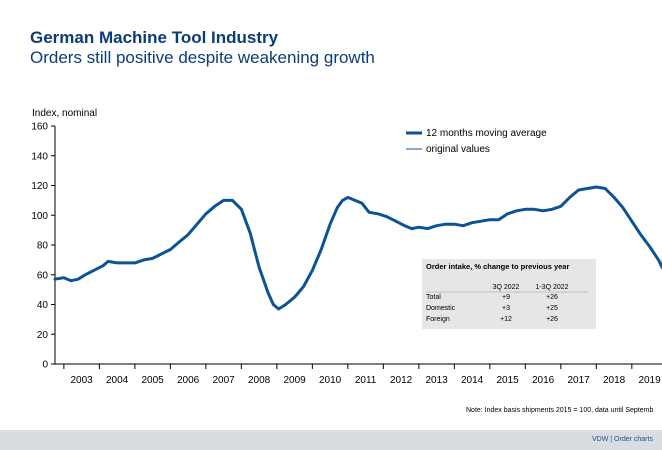 This screenshot has height=450, width=662. I want to click on table-row-domestic-1-3q: +25, so click(552, 308).